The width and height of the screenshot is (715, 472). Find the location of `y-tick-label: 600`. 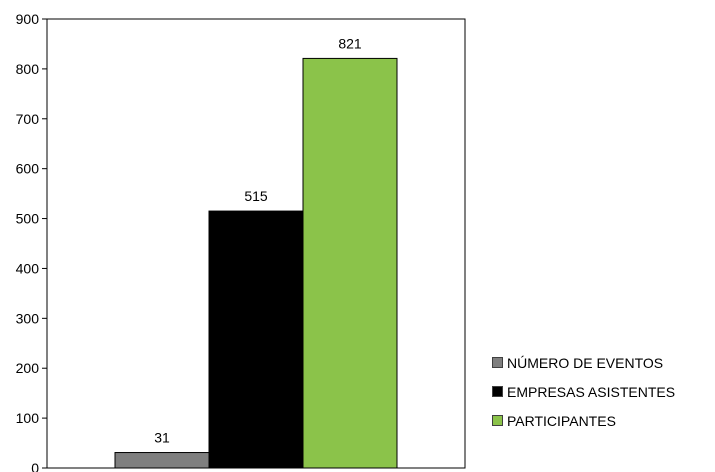

y-tick-label: 600 is located at coordinates (28, 169).